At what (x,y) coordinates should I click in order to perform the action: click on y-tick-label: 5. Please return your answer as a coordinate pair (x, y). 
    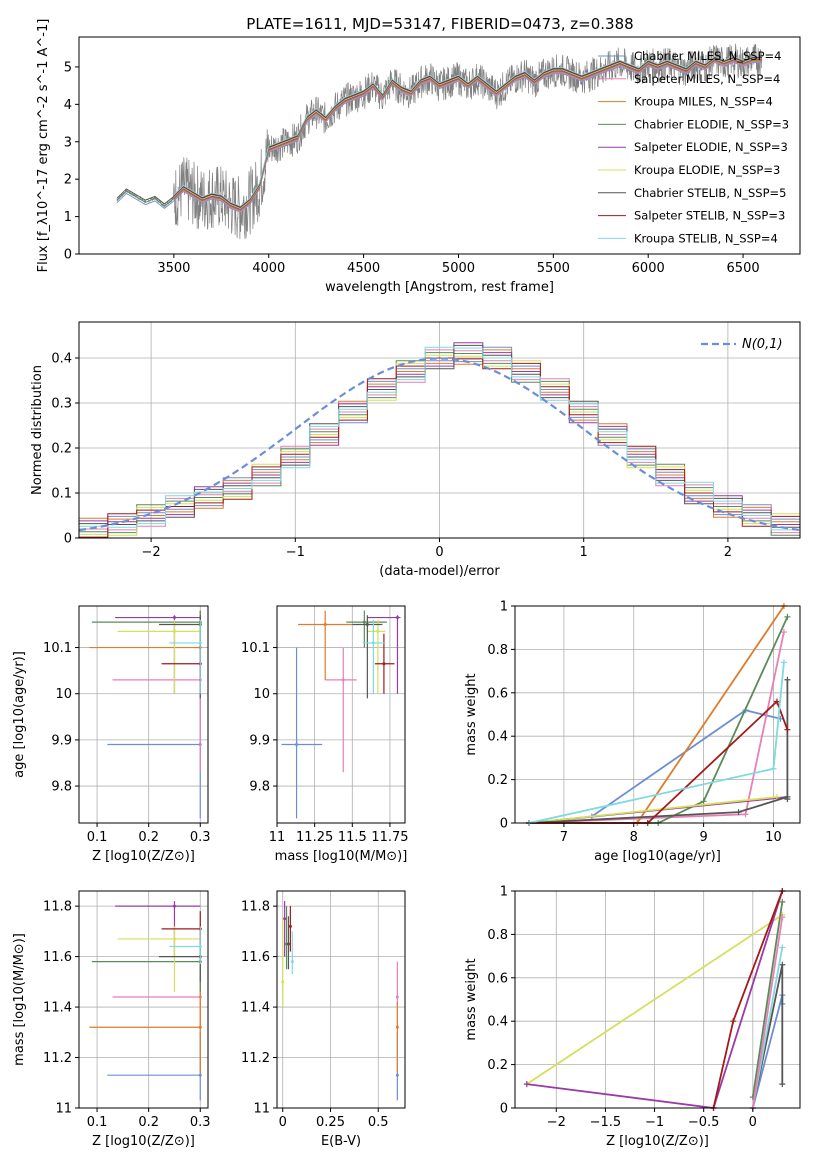
    Looking at the image, I should click on (68, 67).